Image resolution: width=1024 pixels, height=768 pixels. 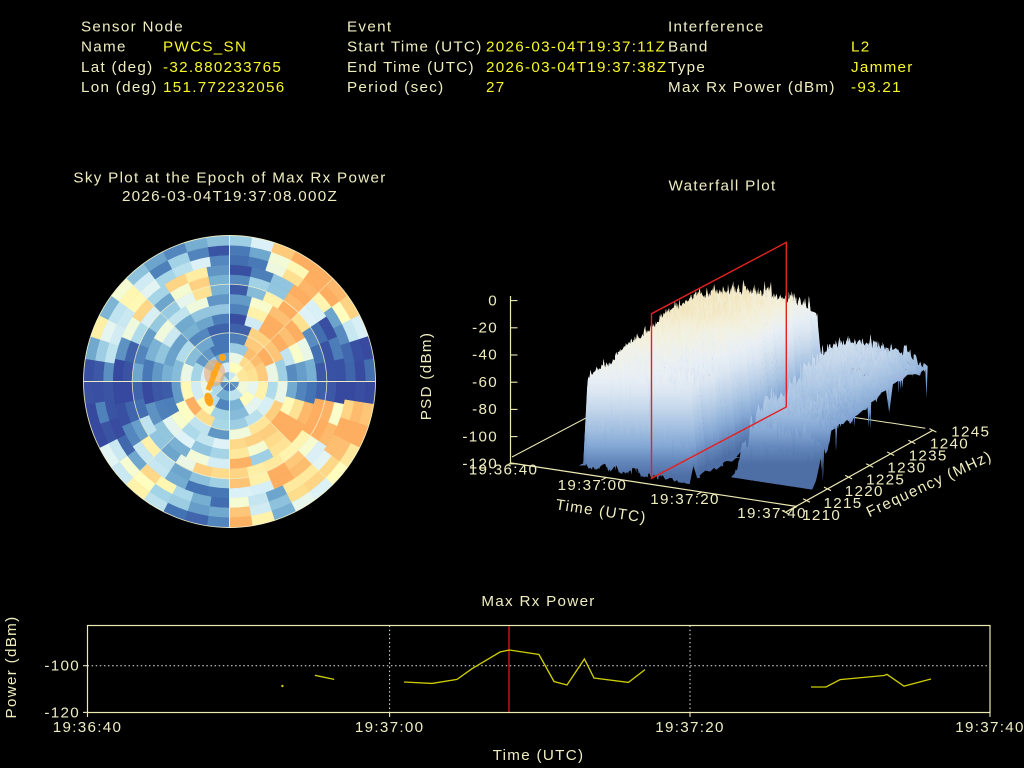 I want to click on svg-text: 1225, so click(x=885, y=479).